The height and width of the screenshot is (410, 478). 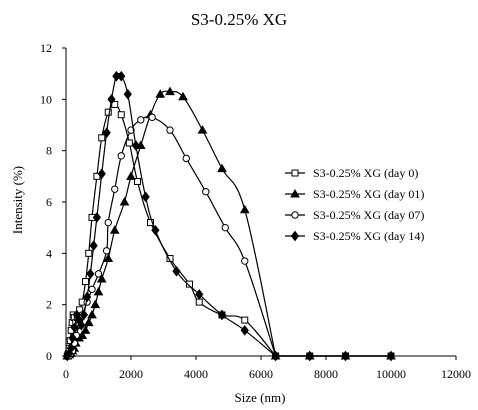 I want to click on x-axis-label: Size (nm), so click(x=260, y=397).